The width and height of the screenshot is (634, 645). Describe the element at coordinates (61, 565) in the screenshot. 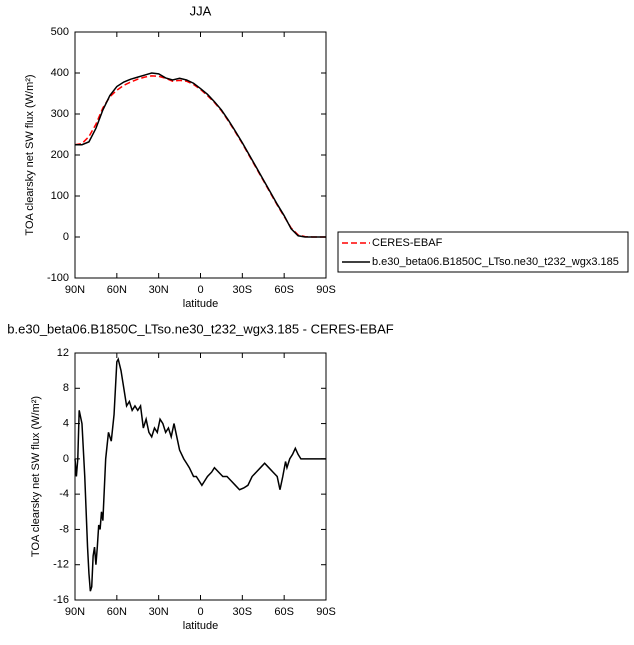

I see `y-tick-label: -12` at that location.